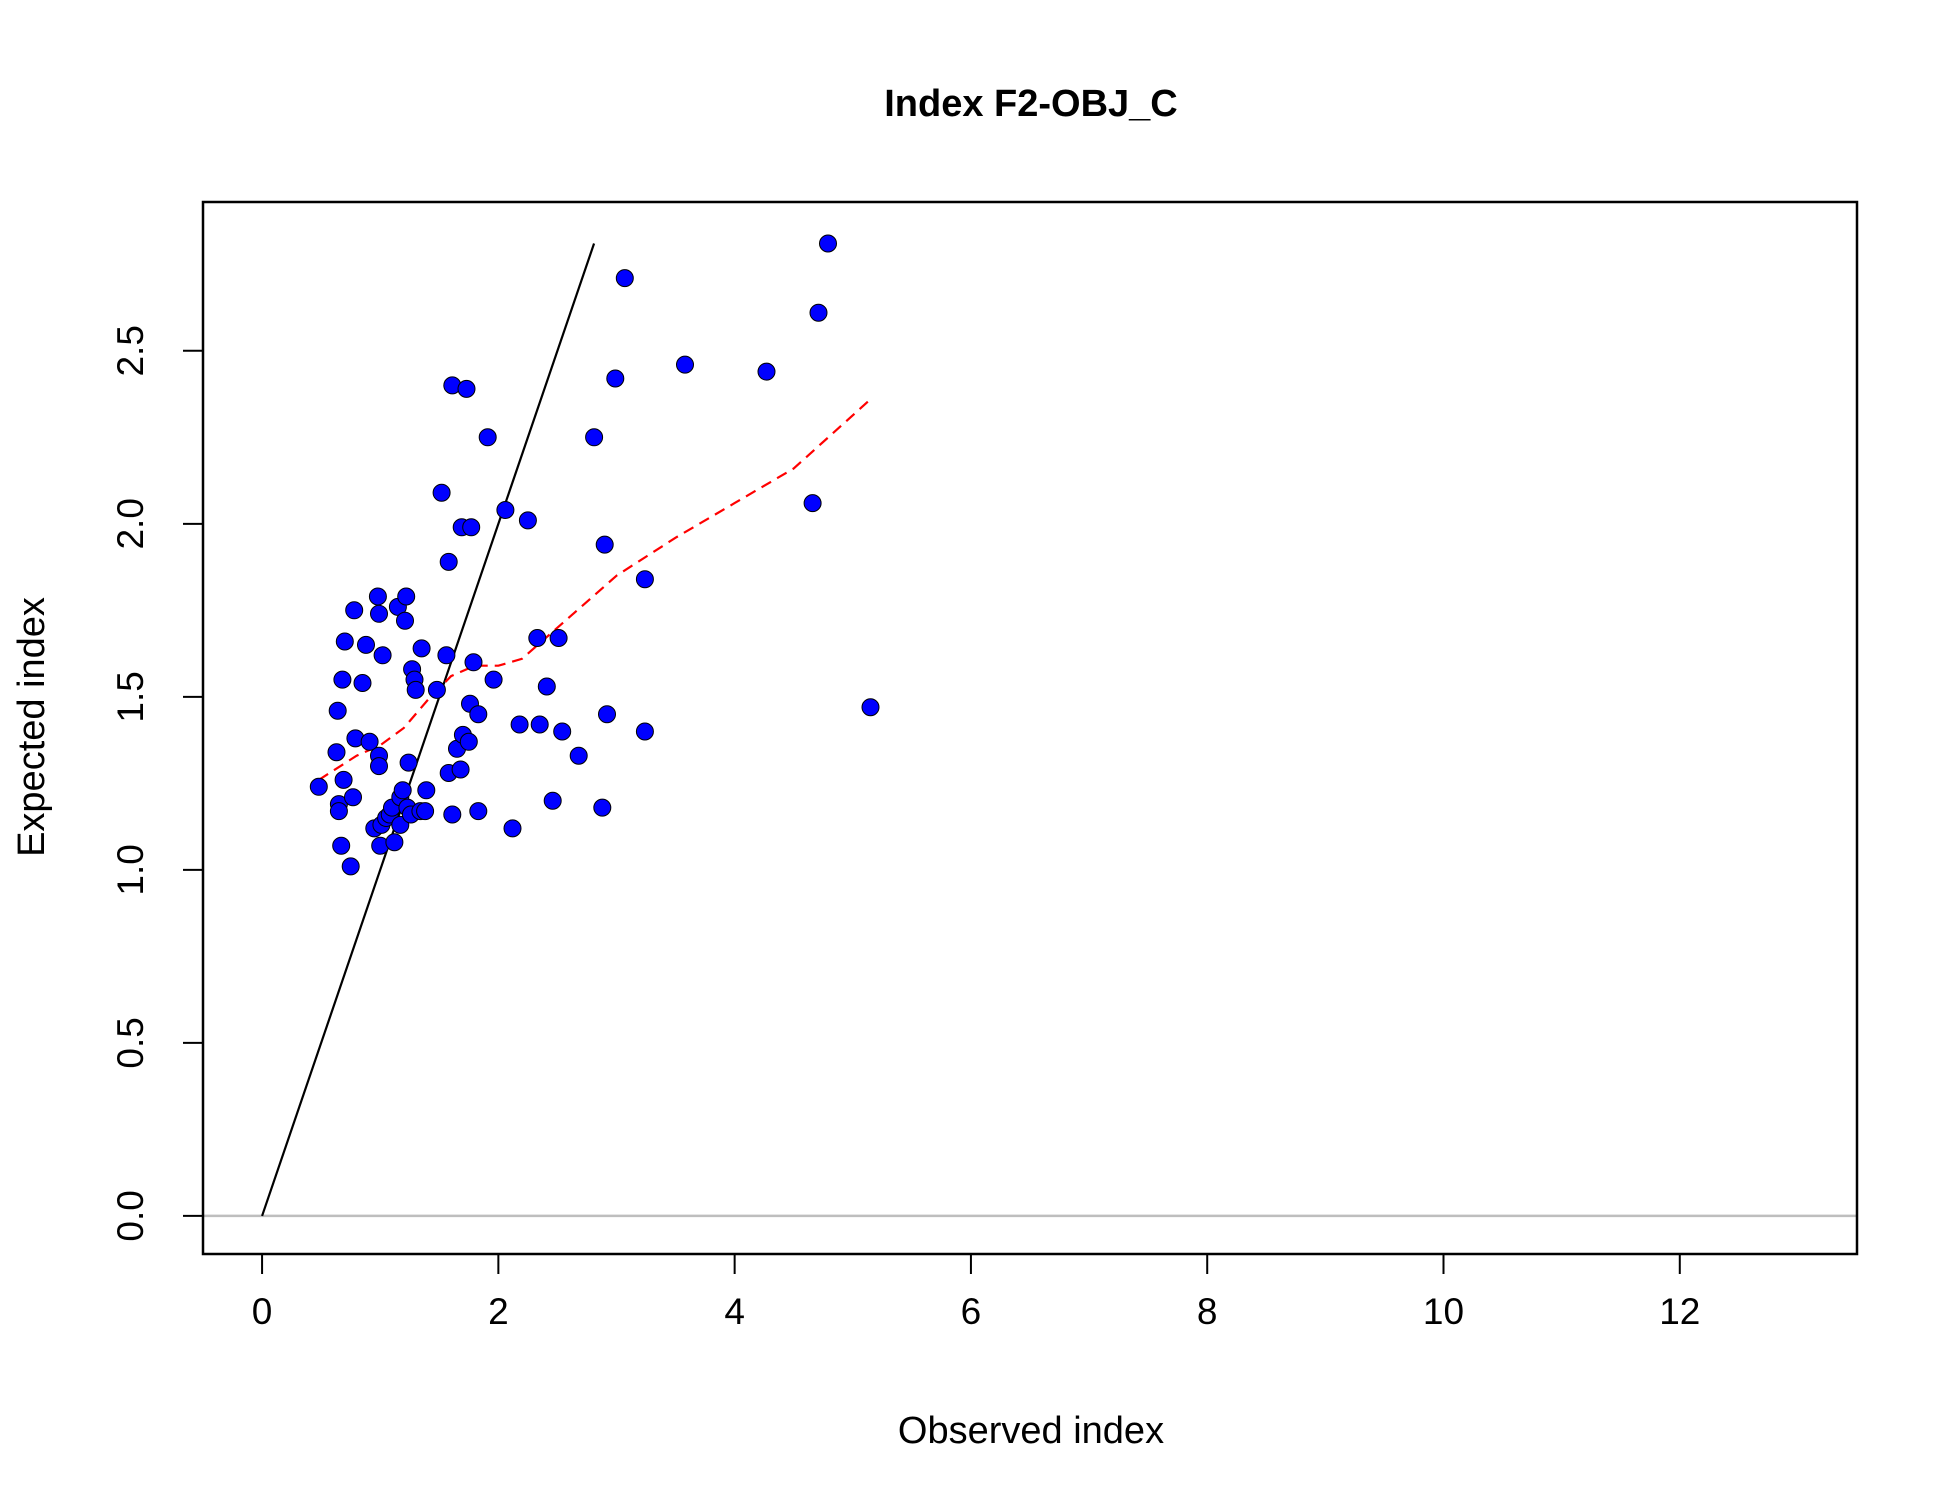 This screenshot has width=1950, height=1505. What do you see at coordinates (130, 869) in the screenshot?
I see `y-tick-label: 1.0` at bounding box center [130, 869].